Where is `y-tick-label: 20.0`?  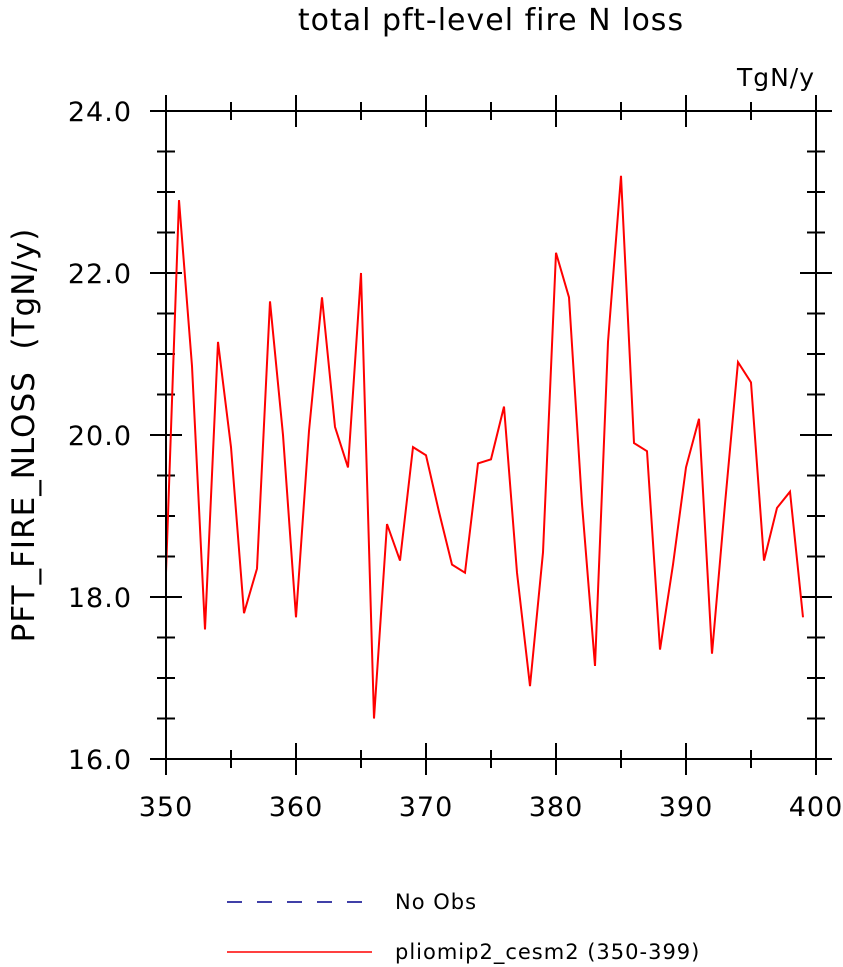
y-tick-label: 20.0 is located at coordinates (100, 436).